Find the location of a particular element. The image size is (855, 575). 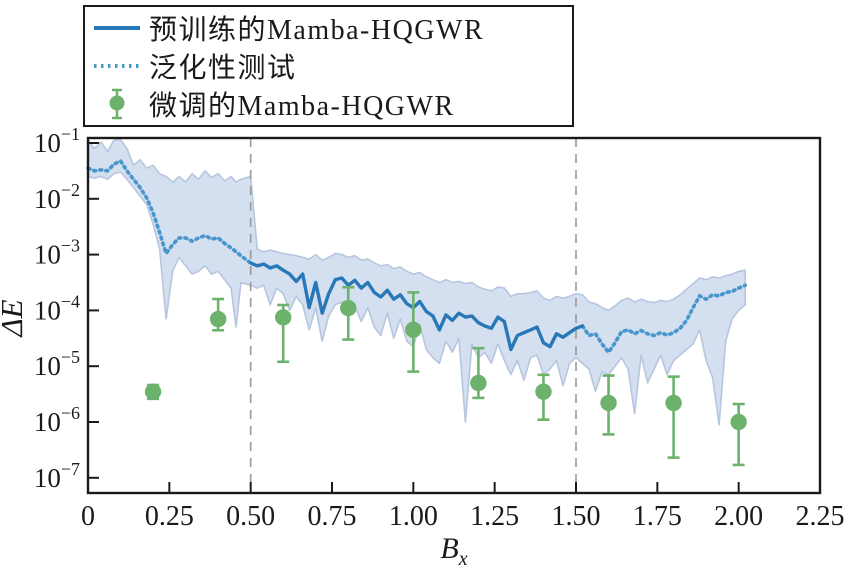

legend-item-finetuned: 微调的Mamba-HQGWR is located at coordinates (328, 104).